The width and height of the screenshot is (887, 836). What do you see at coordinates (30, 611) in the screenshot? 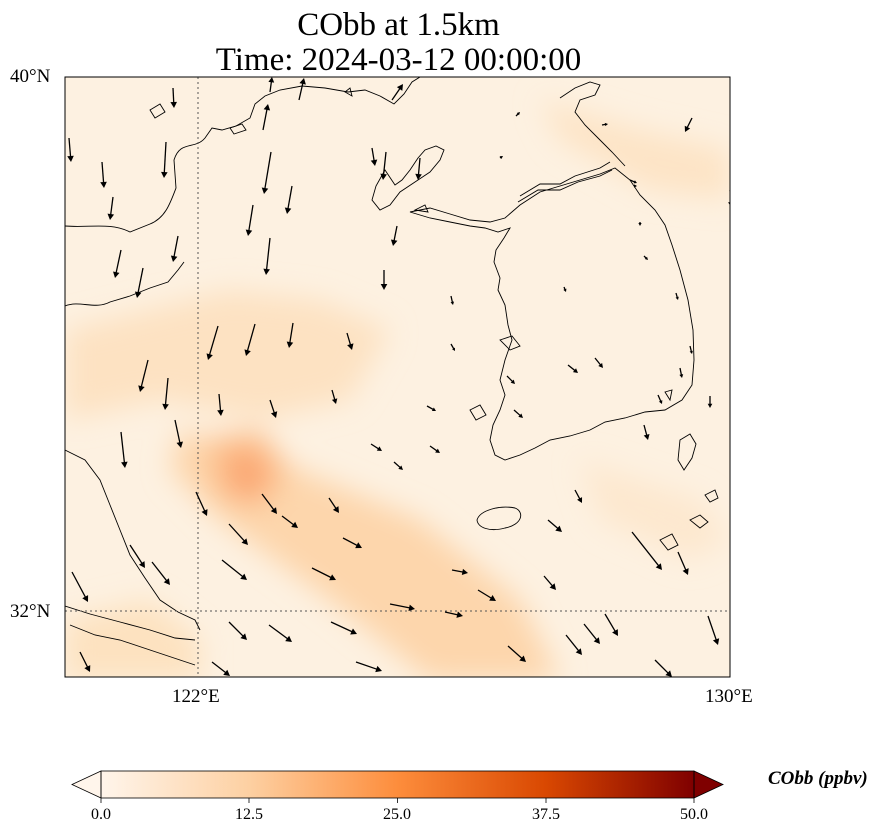
I see `lat-tick-32n: 32°N` at bounding box center [30, 611].